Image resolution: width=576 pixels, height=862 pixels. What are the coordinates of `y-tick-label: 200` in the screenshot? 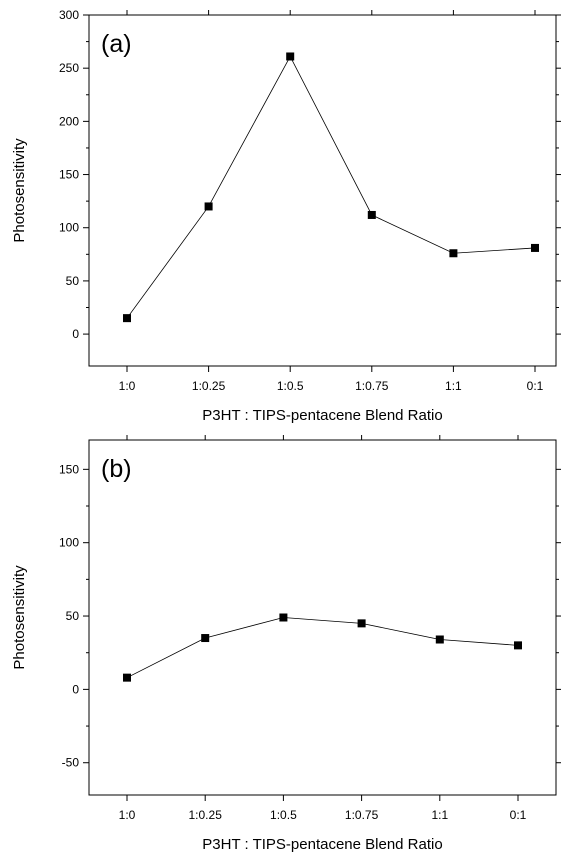 It's located at (69, 121).